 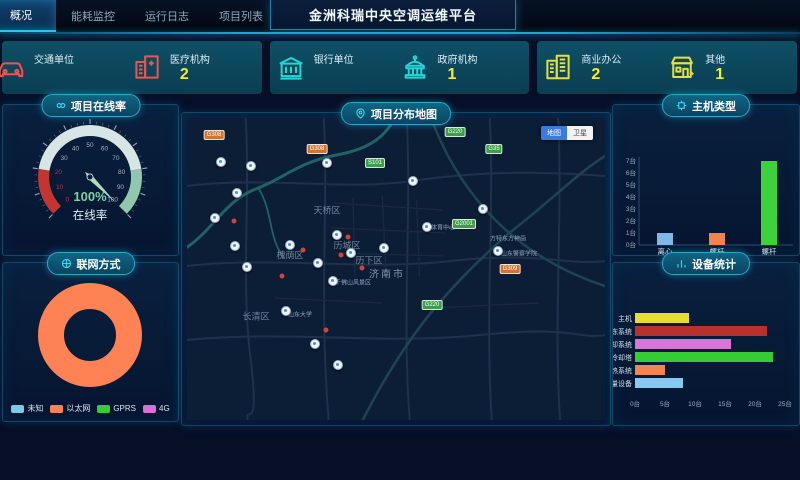 What do you see at coordinates (35, 408) in the screenshot?
I see `legend-label: 未知` at bounding box center [35, 408].